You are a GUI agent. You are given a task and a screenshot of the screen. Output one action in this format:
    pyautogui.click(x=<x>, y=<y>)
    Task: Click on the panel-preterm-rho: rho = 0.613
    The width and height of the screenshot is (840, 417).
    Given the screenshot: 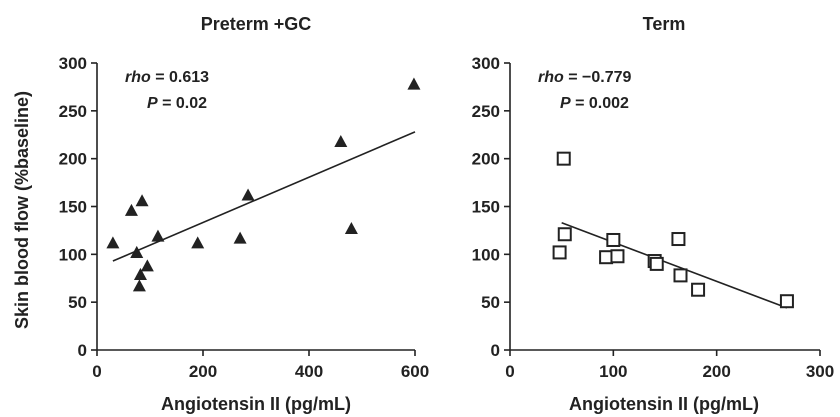 What is the action you would take?
    pyautogui.click(x=167, y=77)
    